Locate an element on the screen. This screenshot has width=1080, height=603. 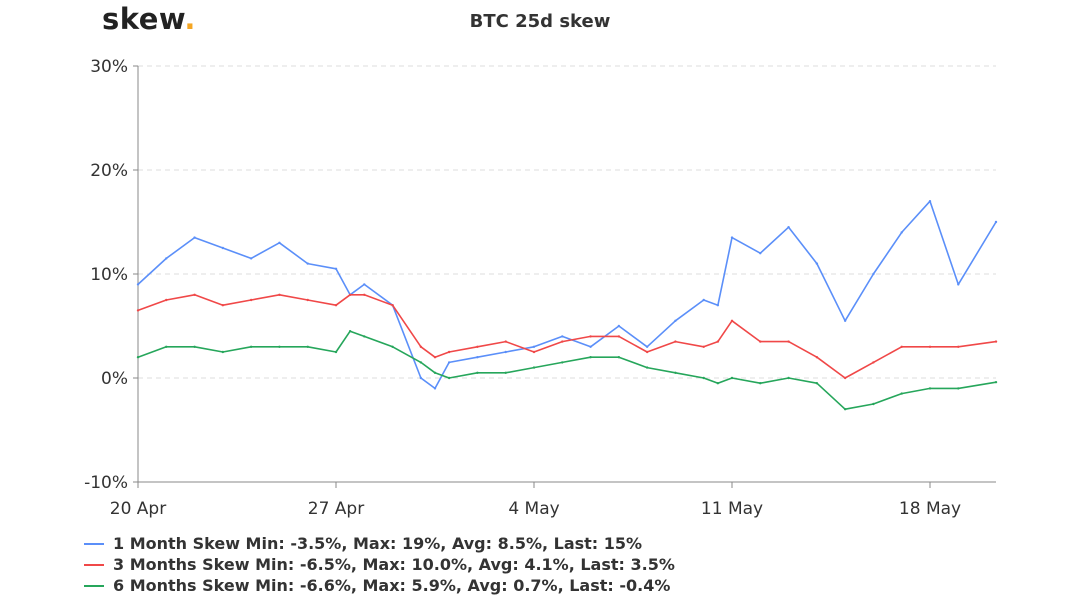
y-tick-label: 10% is located at coordinates (109, 275).